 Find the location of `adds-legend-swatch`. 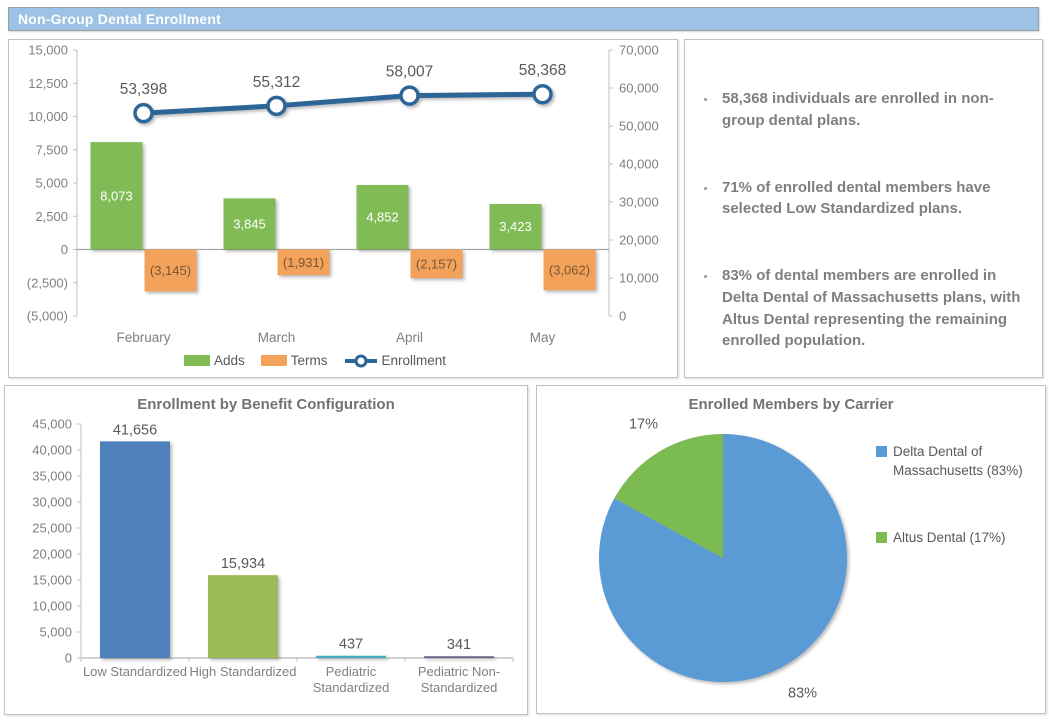

adds-legend-swatch is located at coordinates (196, 360).